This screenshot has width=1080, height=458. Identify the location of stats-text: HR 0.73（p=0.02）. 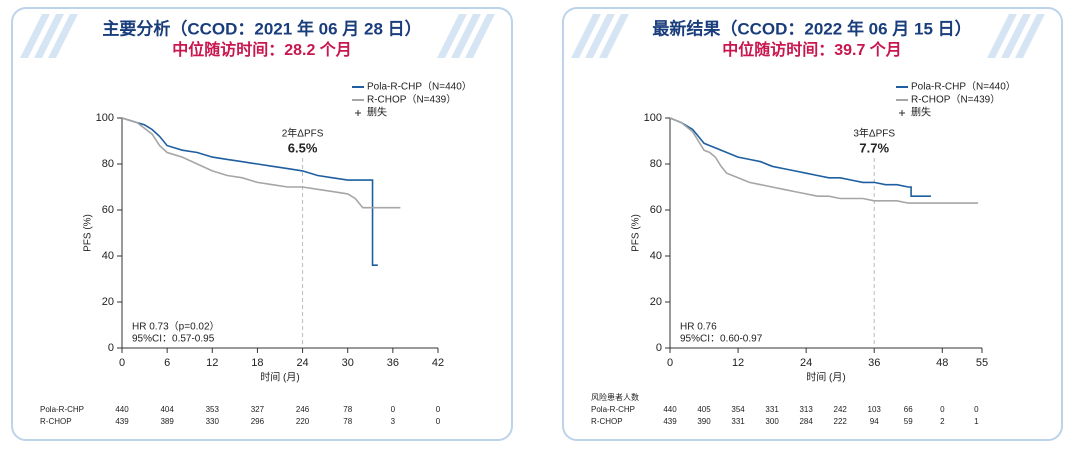
(176, 327).